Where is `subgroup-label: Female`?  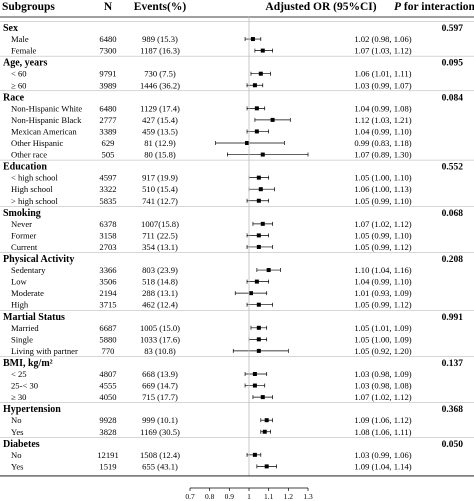 subgroup-label: Female is located at coordinates (23, 51).